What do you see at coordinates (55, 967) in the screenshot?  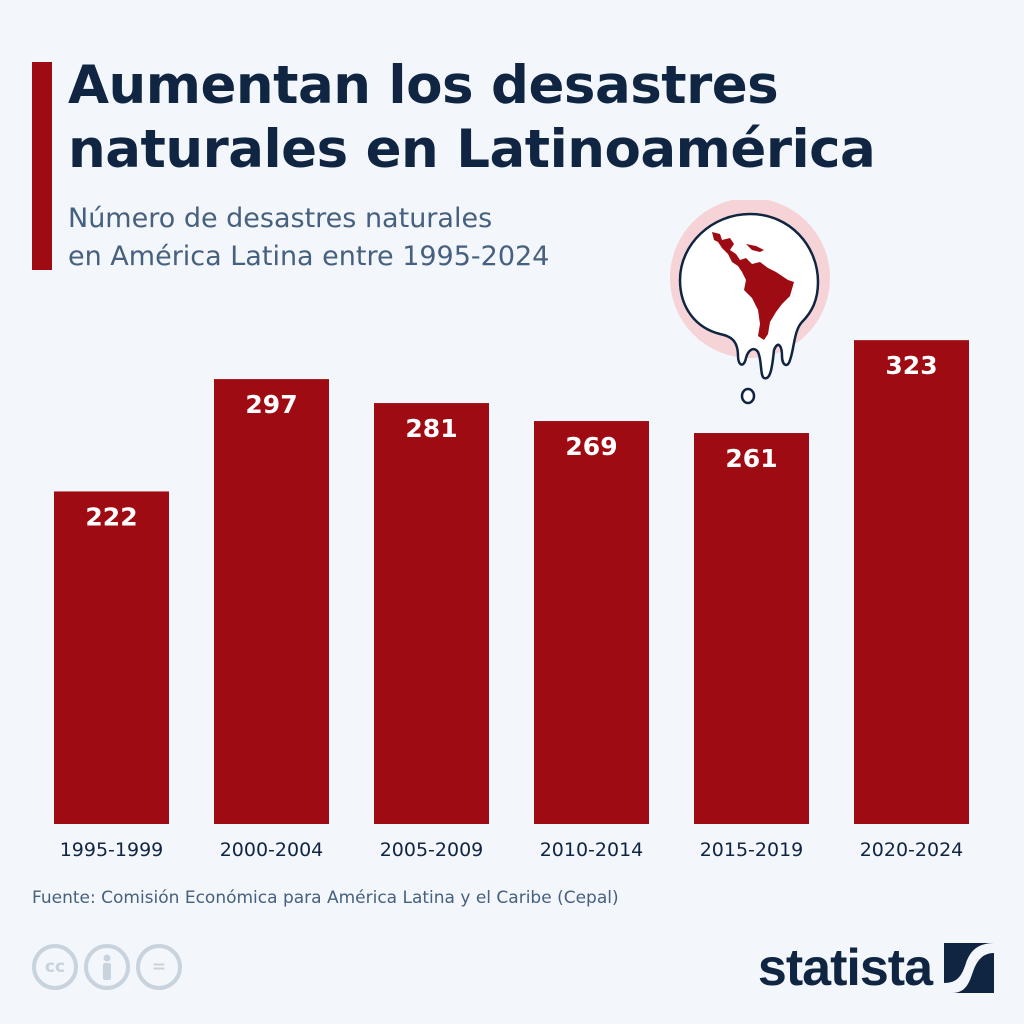 I see `cc-icon: cc` at bounding box center [55, 967].